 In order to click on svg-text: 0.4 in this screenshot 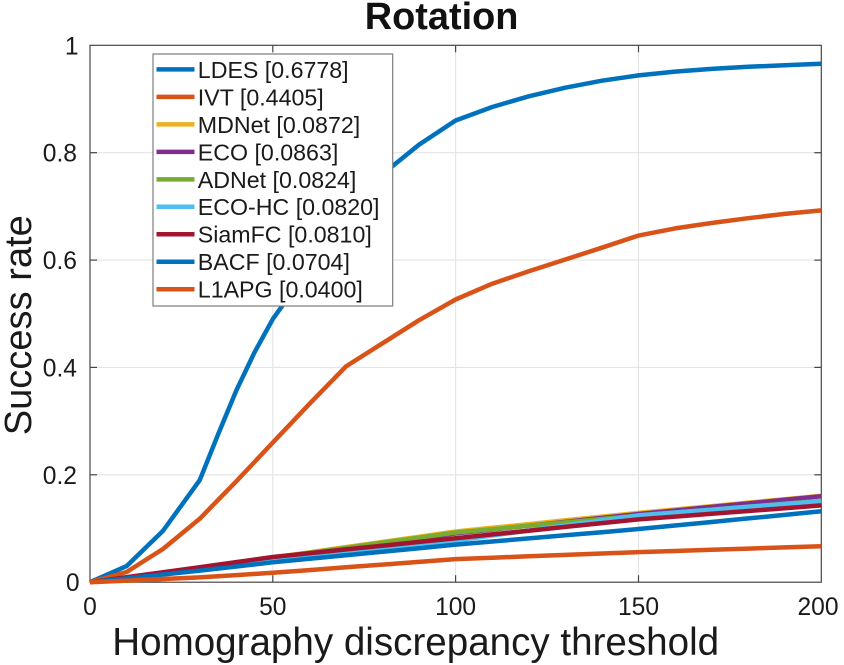, I will do `click(60, 368)`.